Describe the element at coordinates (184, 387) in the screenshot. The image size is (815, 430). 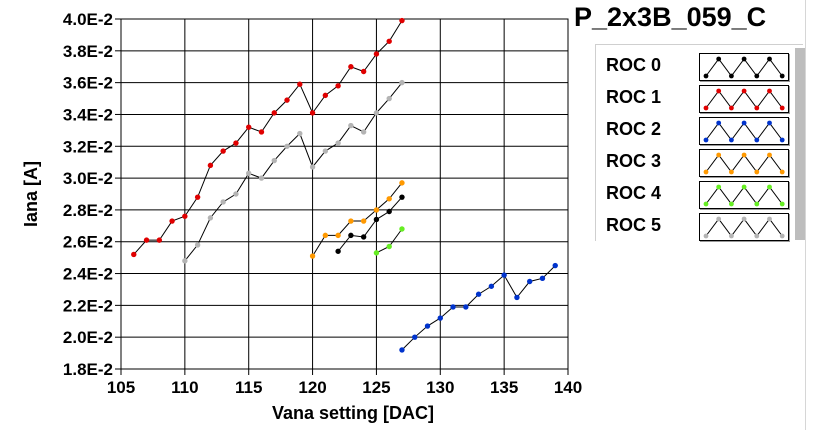
I see `x-tick-label: 110` at that location.